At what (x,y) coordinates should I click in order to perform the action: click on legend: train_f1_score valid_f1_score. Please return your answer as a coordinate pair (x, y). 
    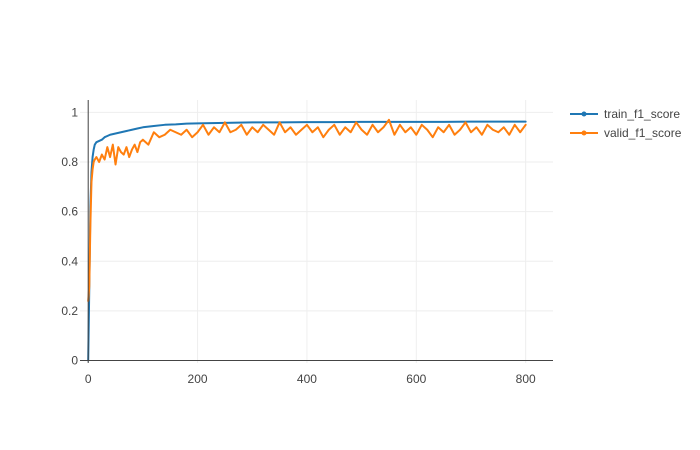
    Looking at the image, I should click on (626, 123).